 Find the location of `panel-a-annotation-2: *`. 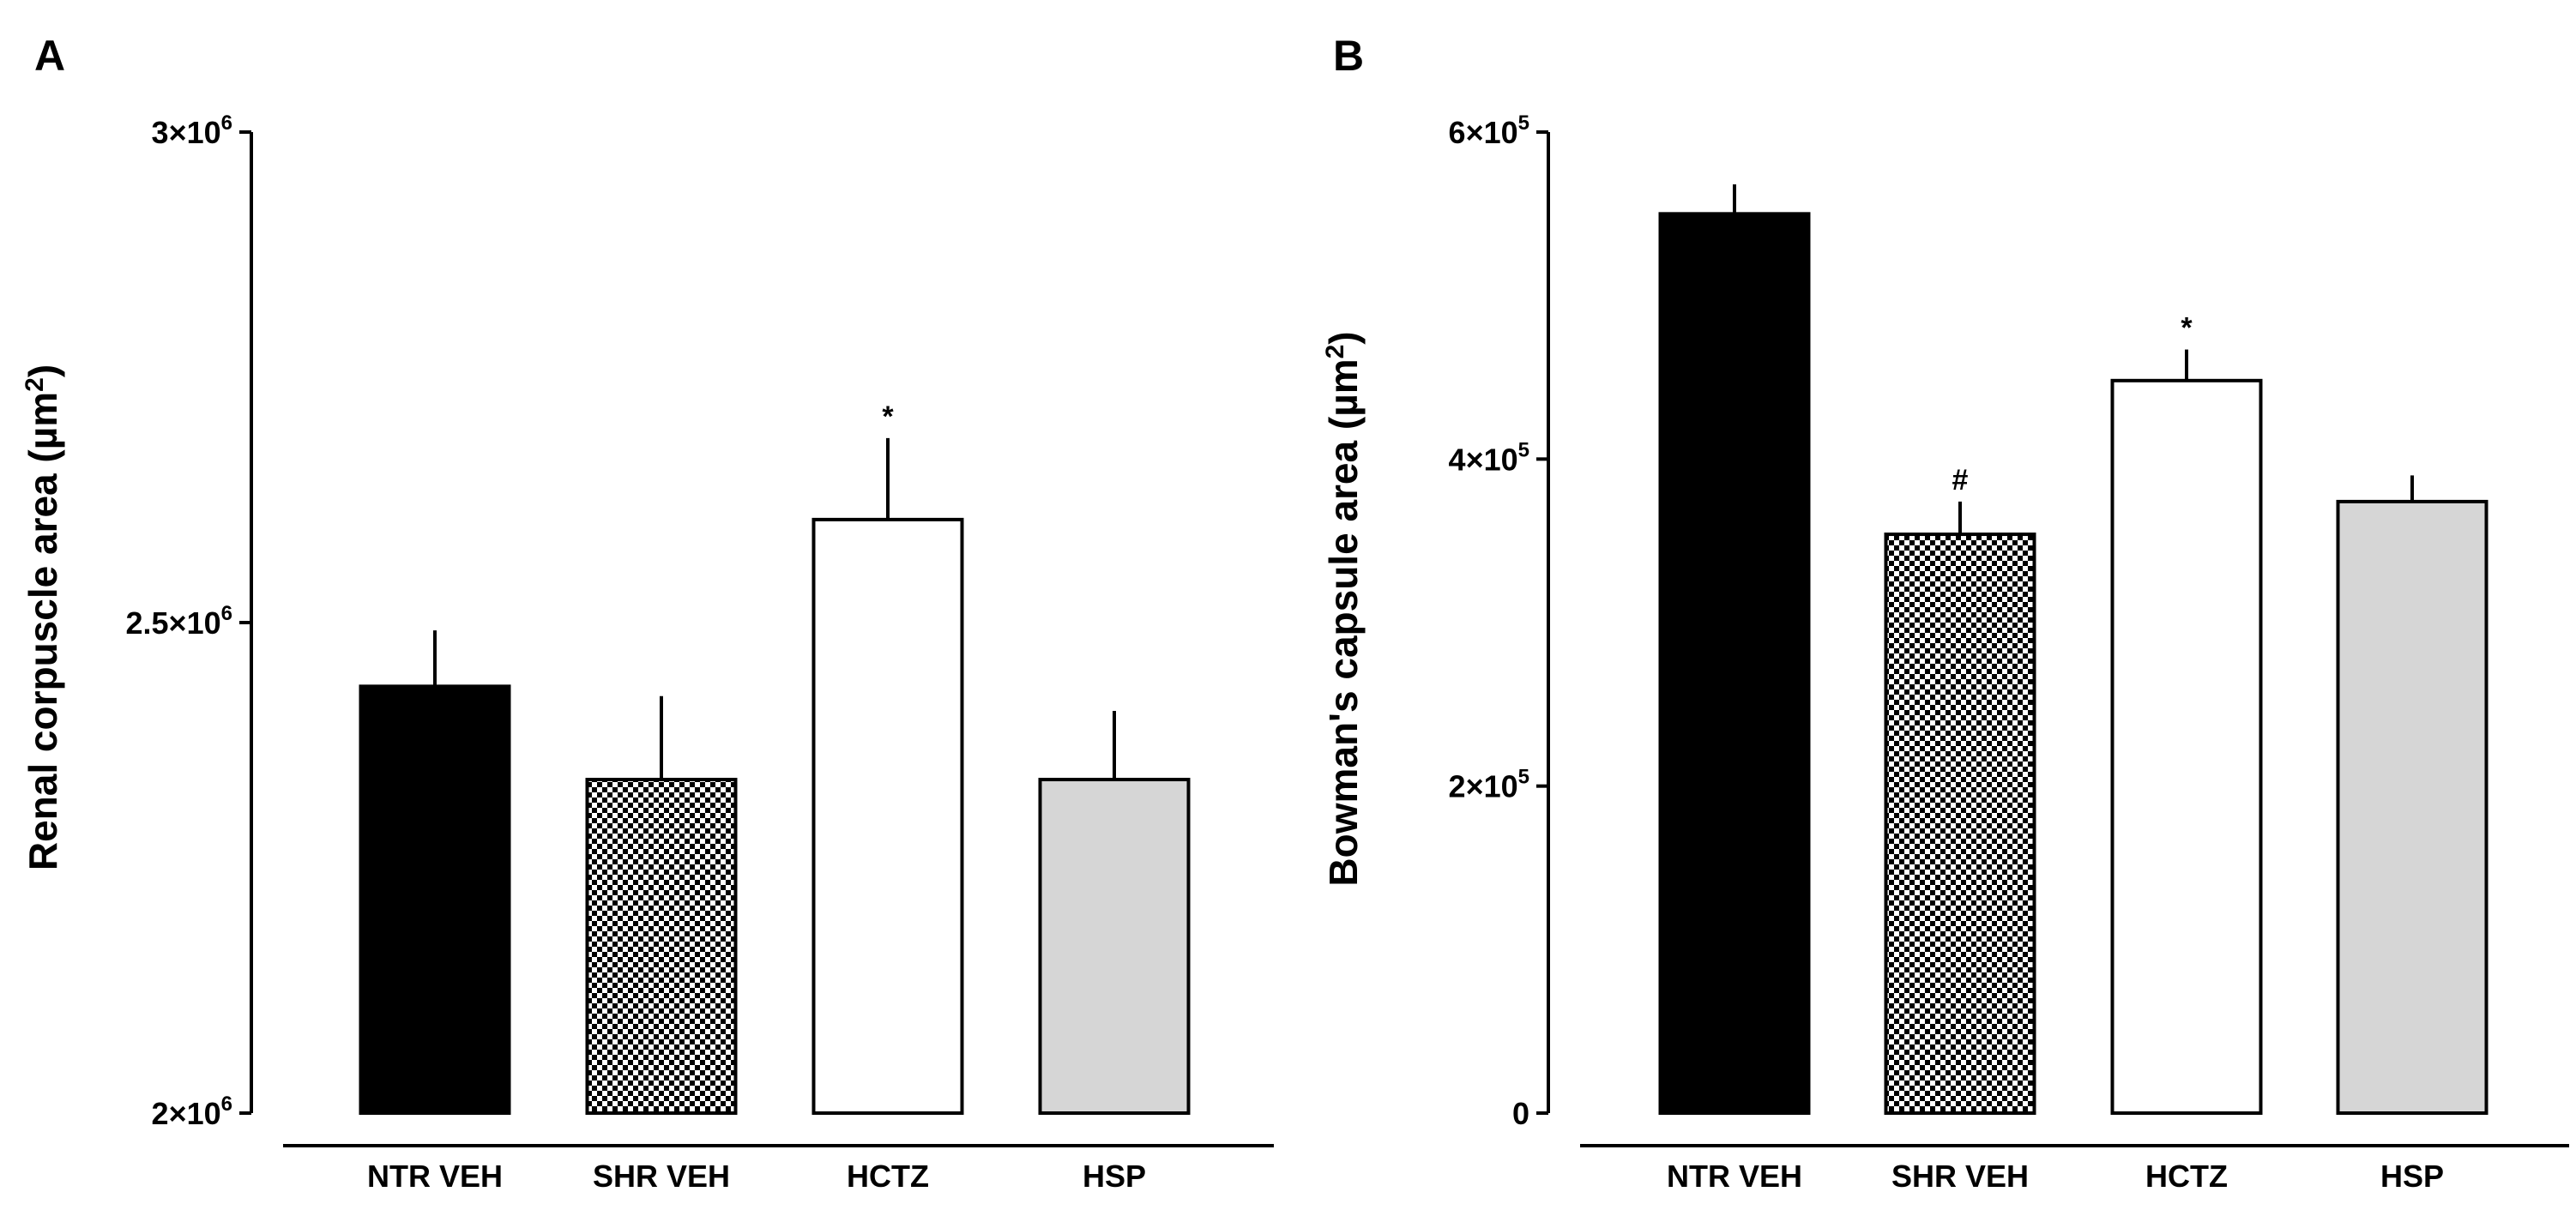

panel-a-annotation-2: * is located at coordinates (888, 416).